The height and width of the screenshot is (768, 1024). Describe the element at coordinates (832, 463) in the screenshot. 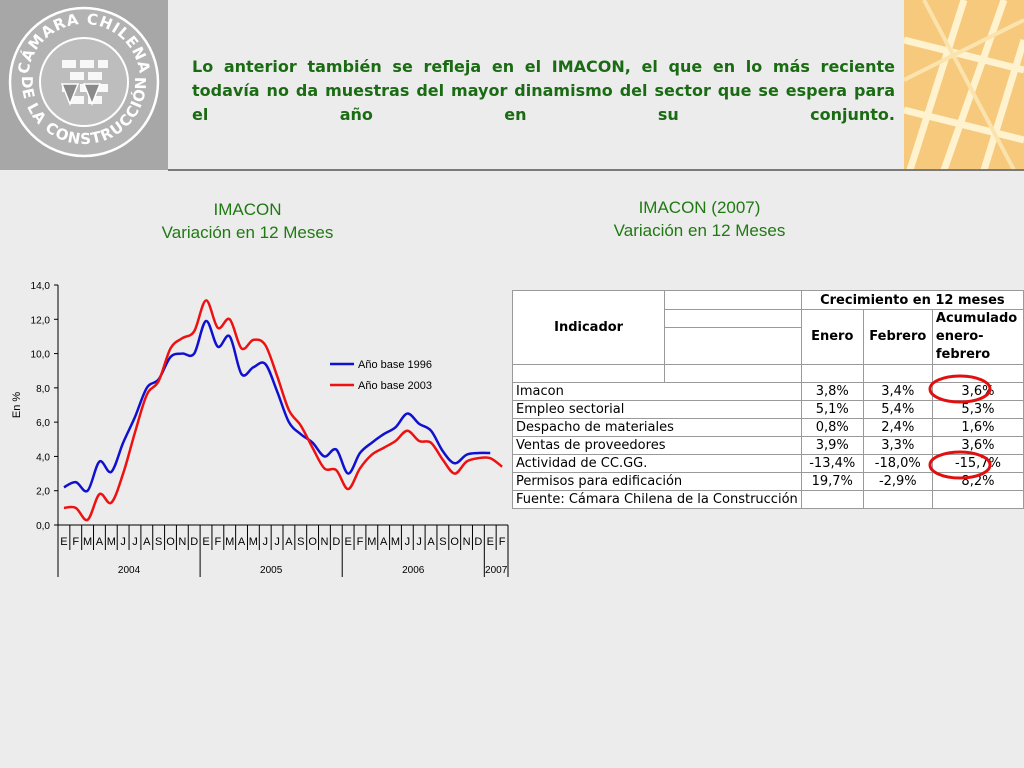

I see `table-cell-enero: -13,4%` at that location.